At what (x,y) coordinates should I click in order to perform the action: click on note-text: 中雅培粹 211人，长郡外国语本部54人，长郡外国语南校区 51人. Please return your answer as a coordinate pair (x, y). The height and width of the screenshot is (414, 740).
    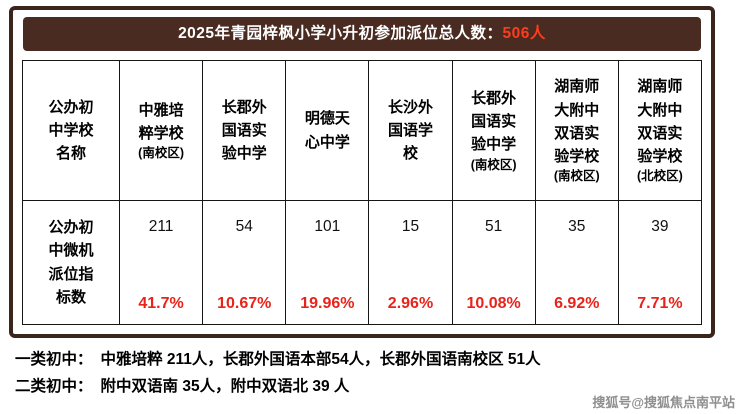
    Looking at the image, I should click on (320, 359).